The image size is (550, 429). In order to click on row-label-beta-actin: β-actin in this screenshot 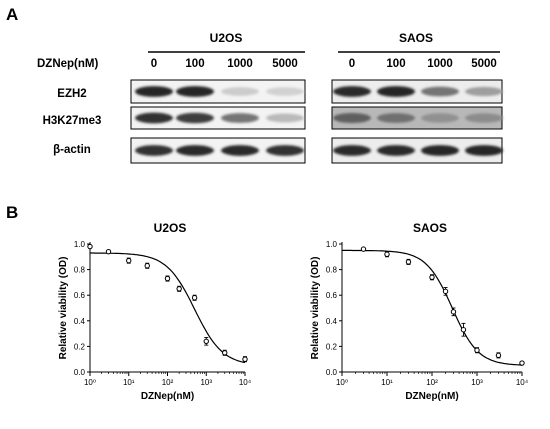, I will do `click(72, 150)`.